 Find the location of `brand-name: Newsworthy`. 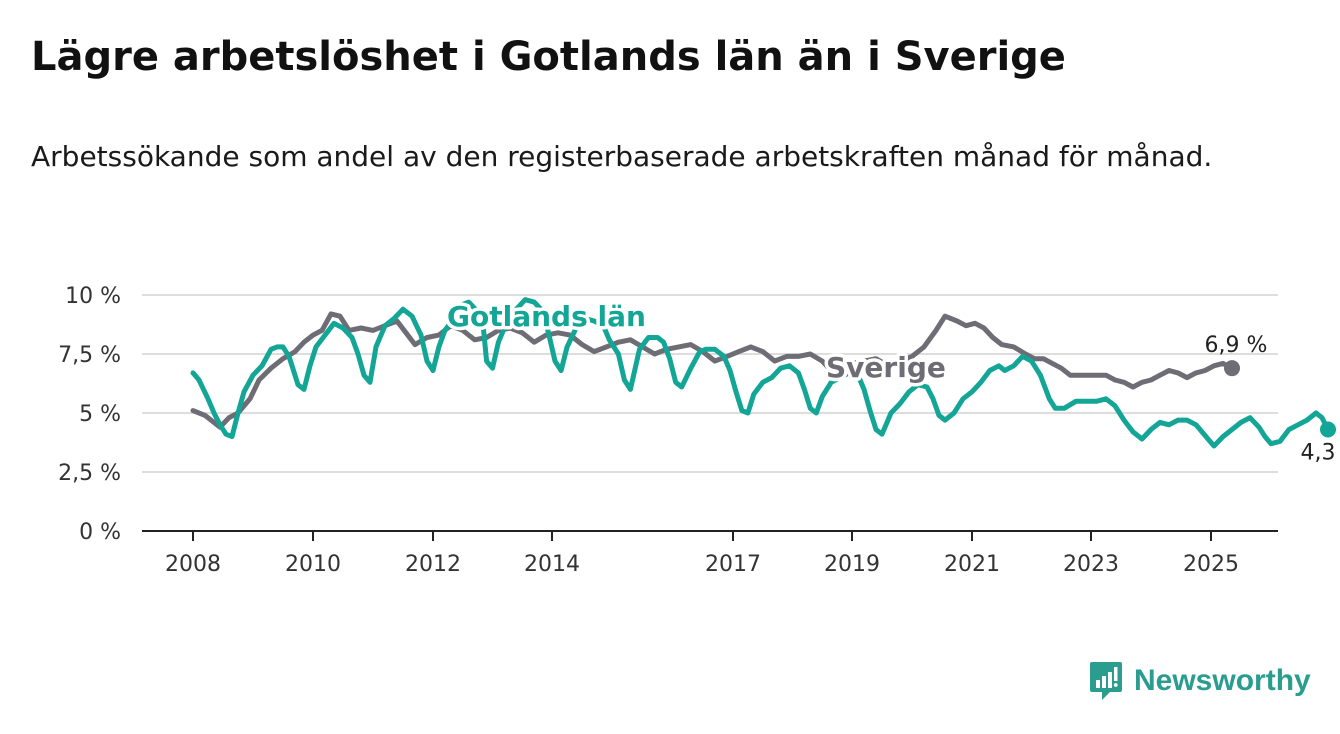

brand-name: Newsworthy is located at coordinates (1222, 680).